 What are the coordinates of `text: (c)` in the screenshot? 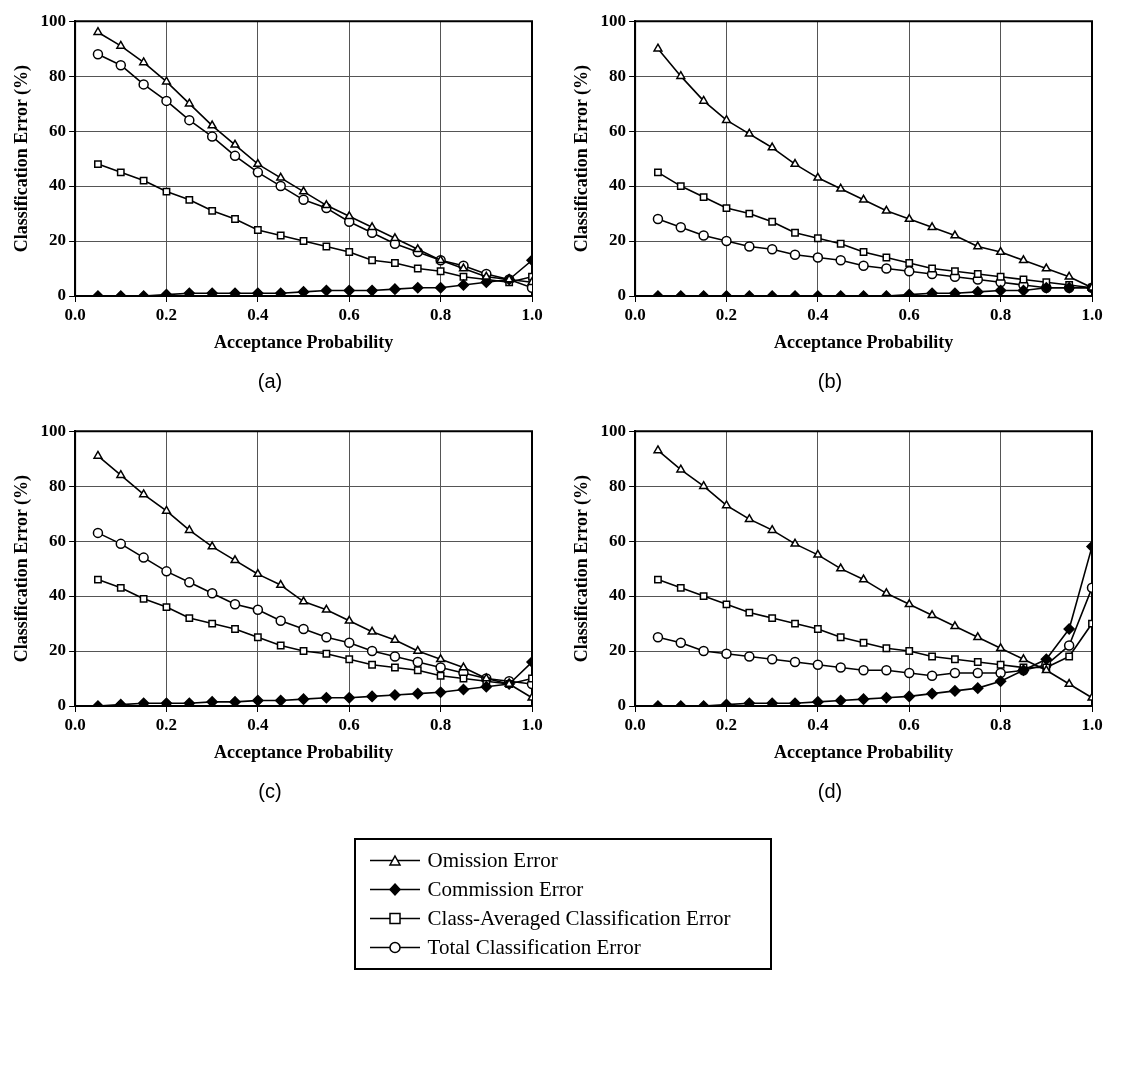 It's located at (270, 790).